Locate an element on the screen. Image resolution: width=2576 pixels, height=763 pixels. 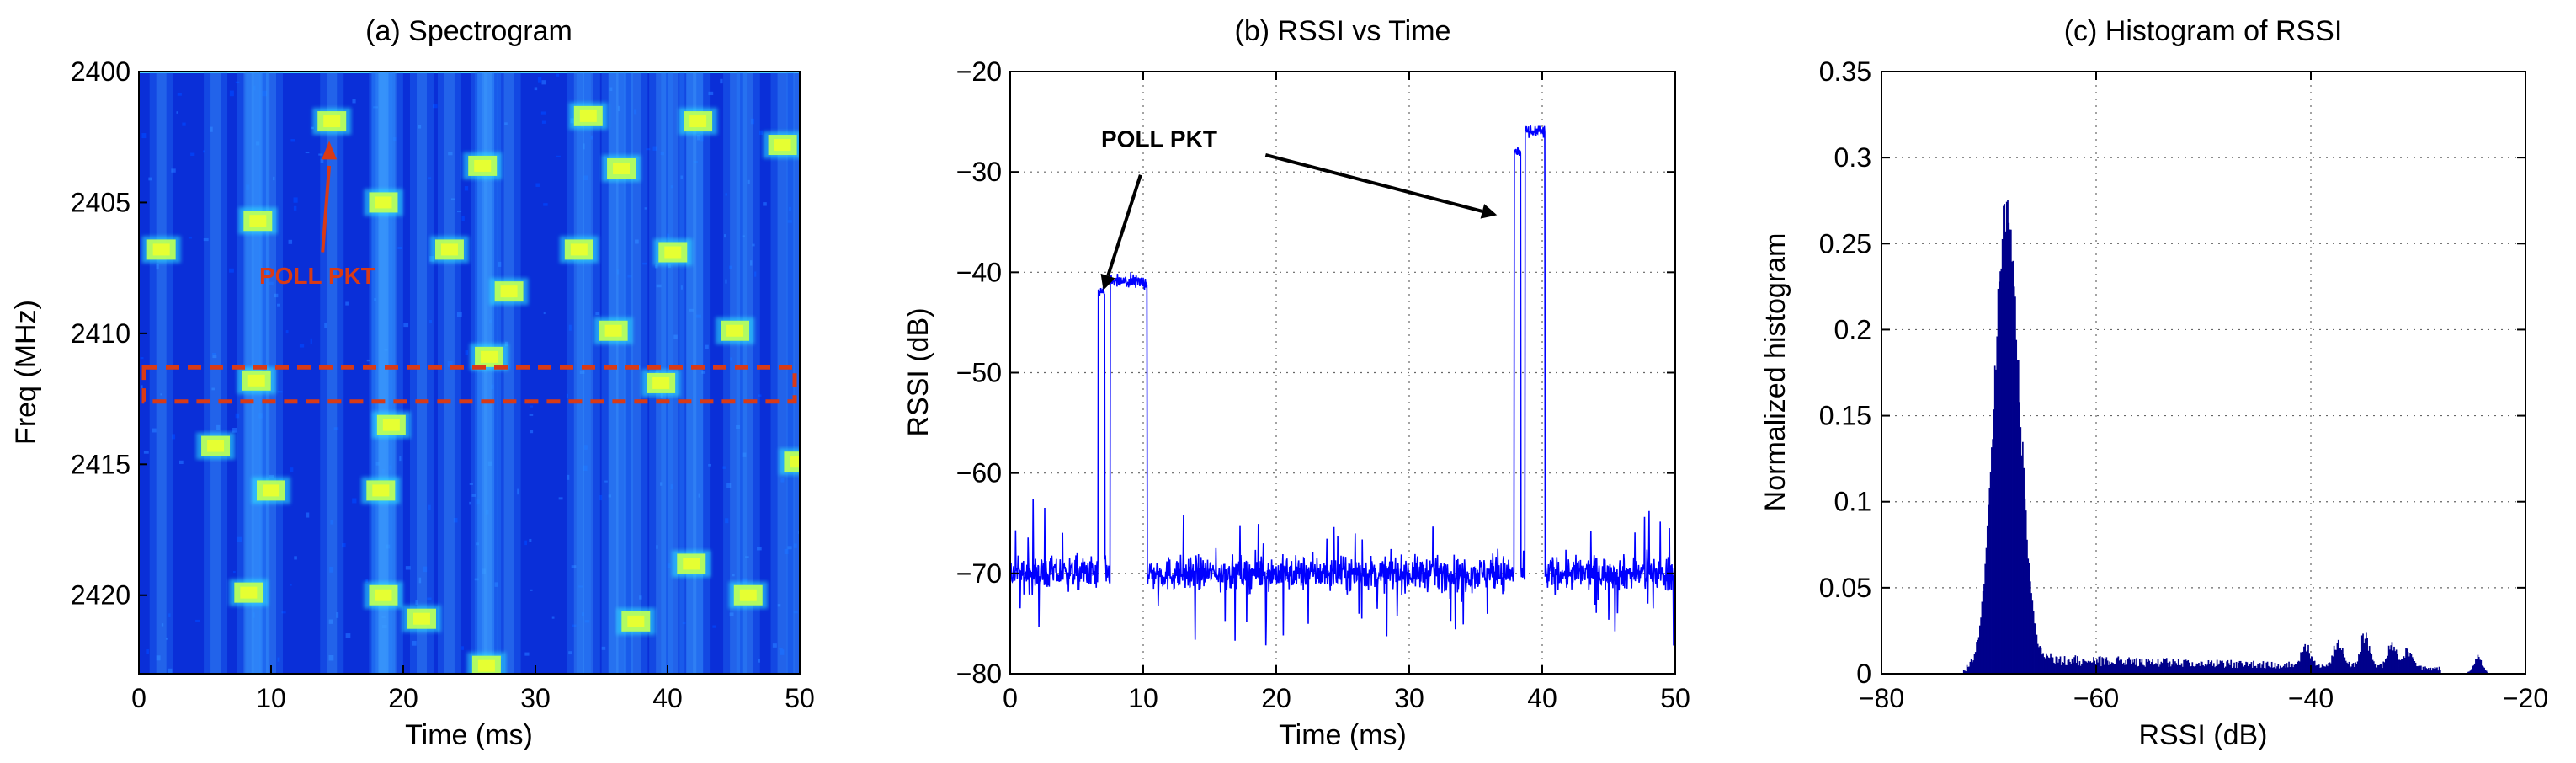
histogram-xtick-label: −80 is located at coordinates (1881, 698).